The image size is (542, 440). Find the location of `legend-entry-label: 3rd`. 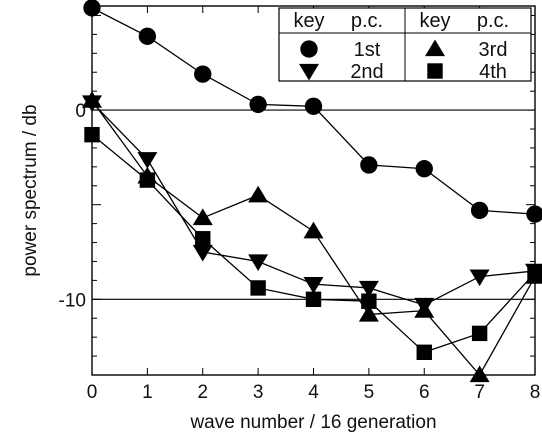

legend-entry-label: 3rd is located at coordinates (493, 50).